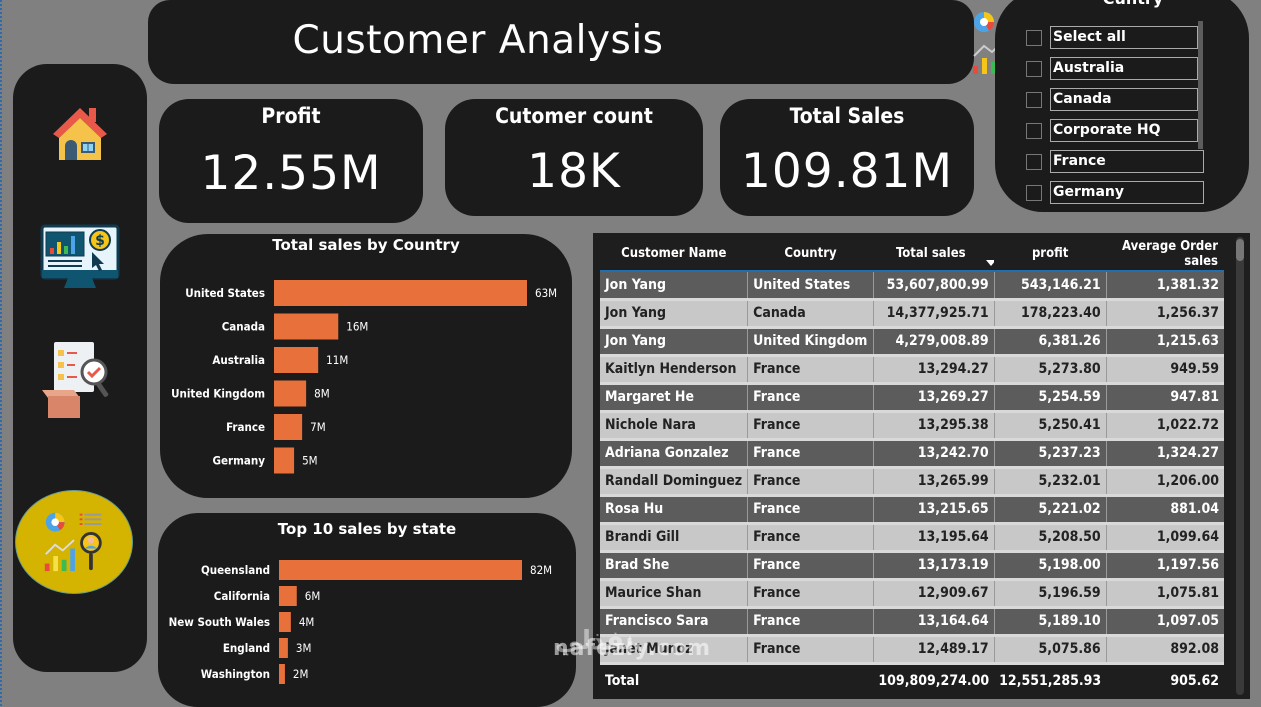  I want to click on category-label: United States, so click(225, 293).